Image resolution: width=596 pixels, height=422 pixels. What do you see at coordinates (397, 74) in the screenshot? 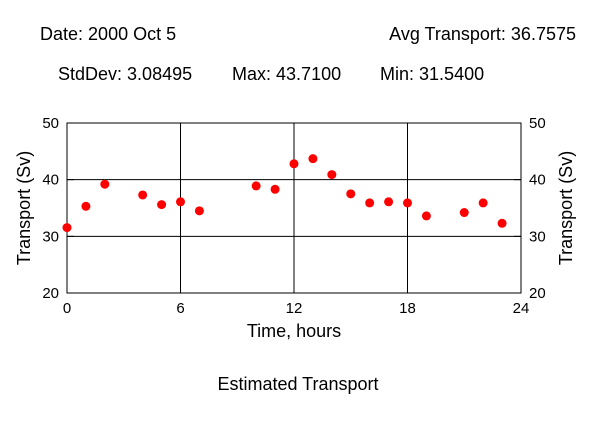
I see `min-label: Min:` at bounding box center [397, 74].